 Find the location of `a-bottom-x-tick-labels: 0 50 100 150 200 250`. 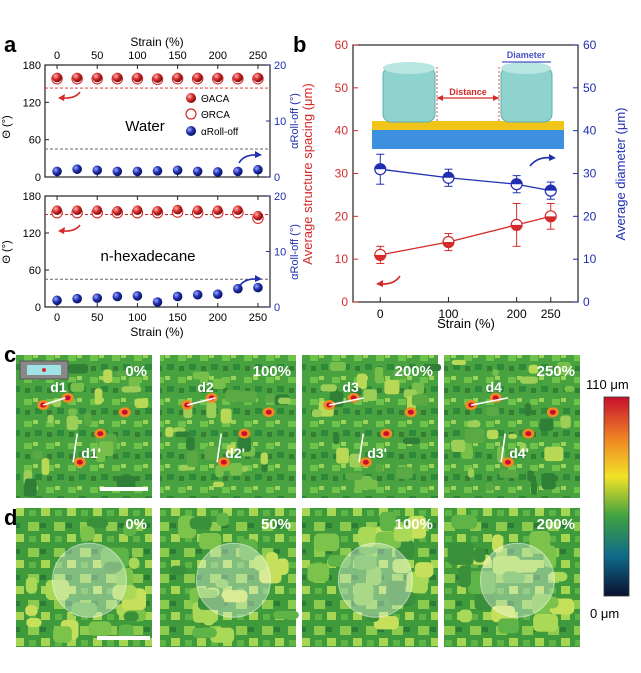

a-bottom-x-tick-labels: 0 50 100 150 200 250 is located at coordinates (160, 260).